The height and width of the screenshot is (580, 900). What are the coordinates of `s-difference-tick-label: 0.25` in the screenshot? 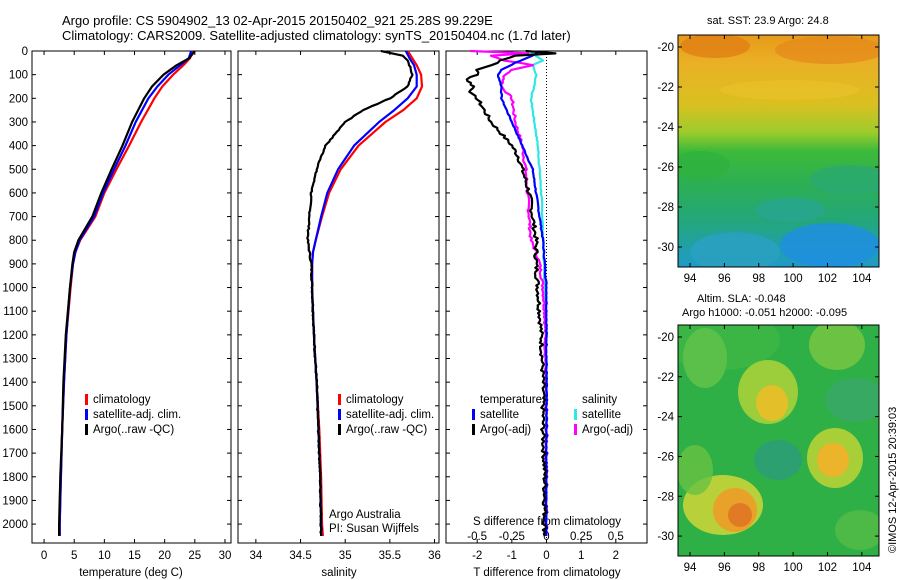 It's located at (581, 537).